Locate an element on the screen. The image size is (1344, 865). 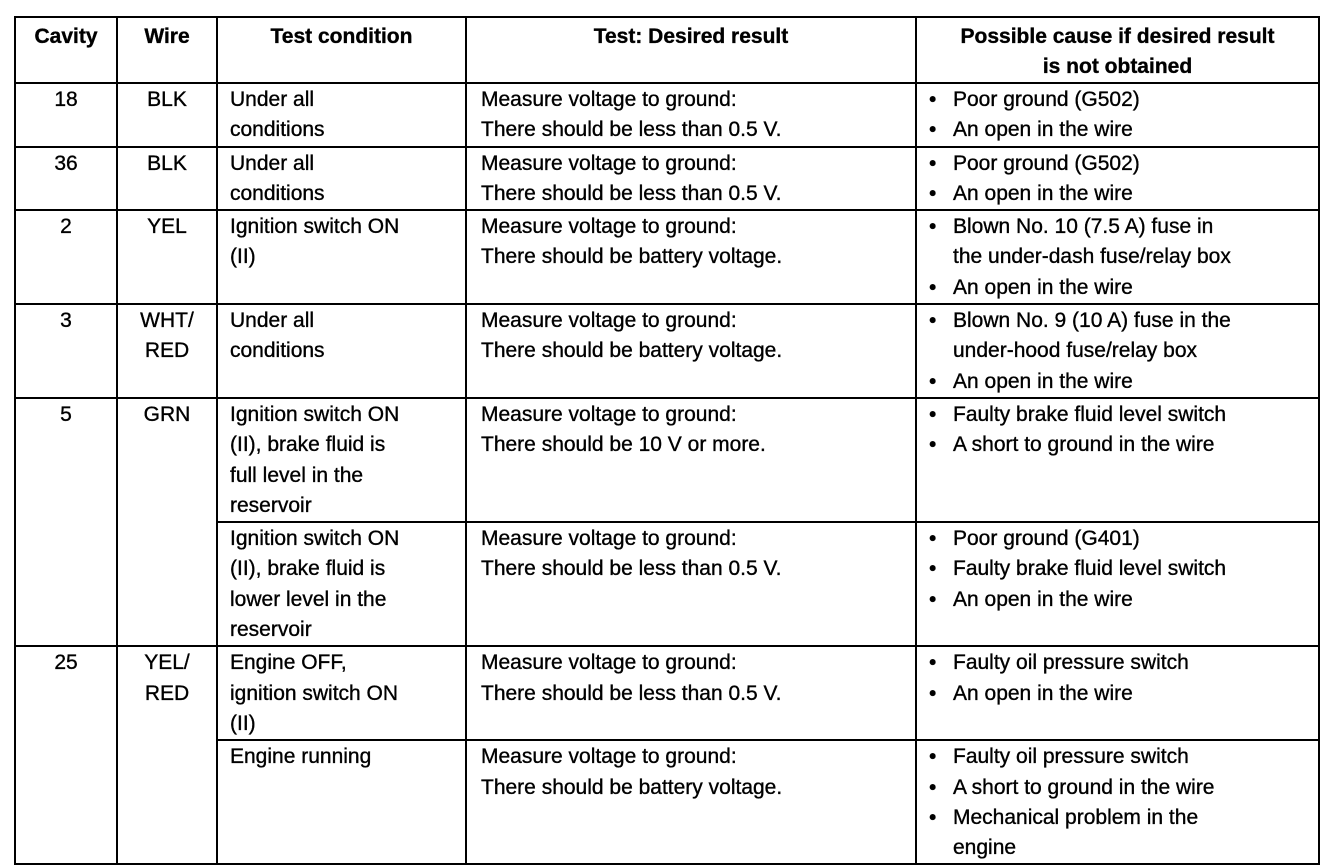
cause-item: • Faulty oil pressure switch is located at coordinates (1123, 663).